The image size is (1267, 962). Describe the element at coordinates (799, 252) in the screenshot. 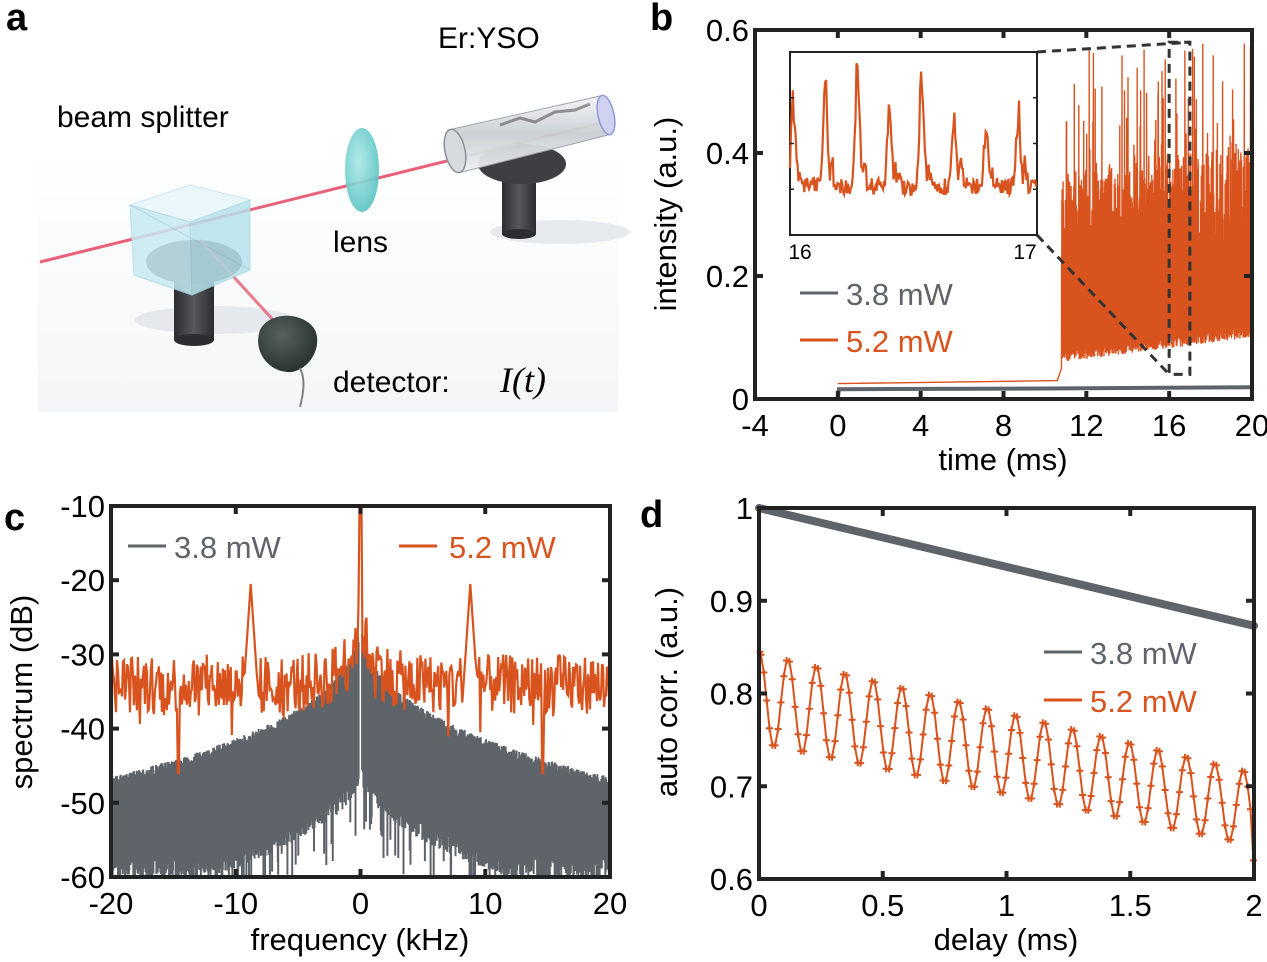

I see `inset-x-tick-label: 16` at that location.